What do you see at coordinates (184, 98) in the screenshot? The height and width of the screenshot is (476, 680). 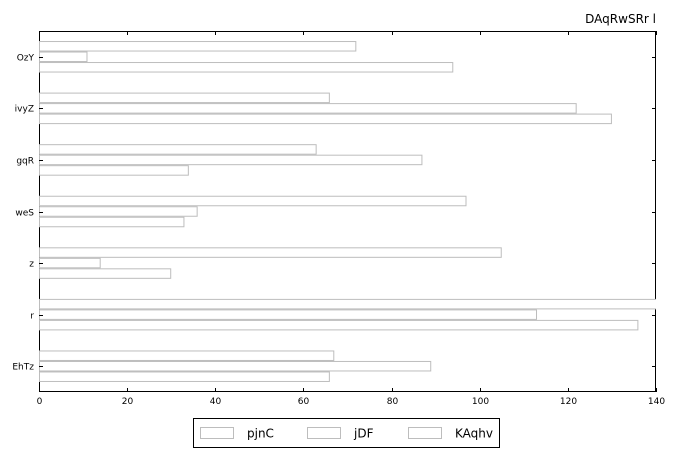 I see `bar-pjnC-ivyZ` at bounding box center [184, 98].